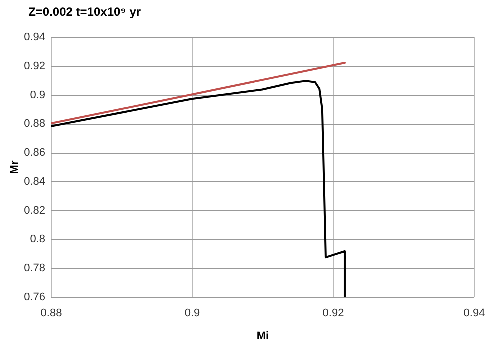 This screenshot has width=500, height=358. Describe the element at coordinates (35, 38) in the screenshot. I see `y-tick-label: 0.94` at that location.